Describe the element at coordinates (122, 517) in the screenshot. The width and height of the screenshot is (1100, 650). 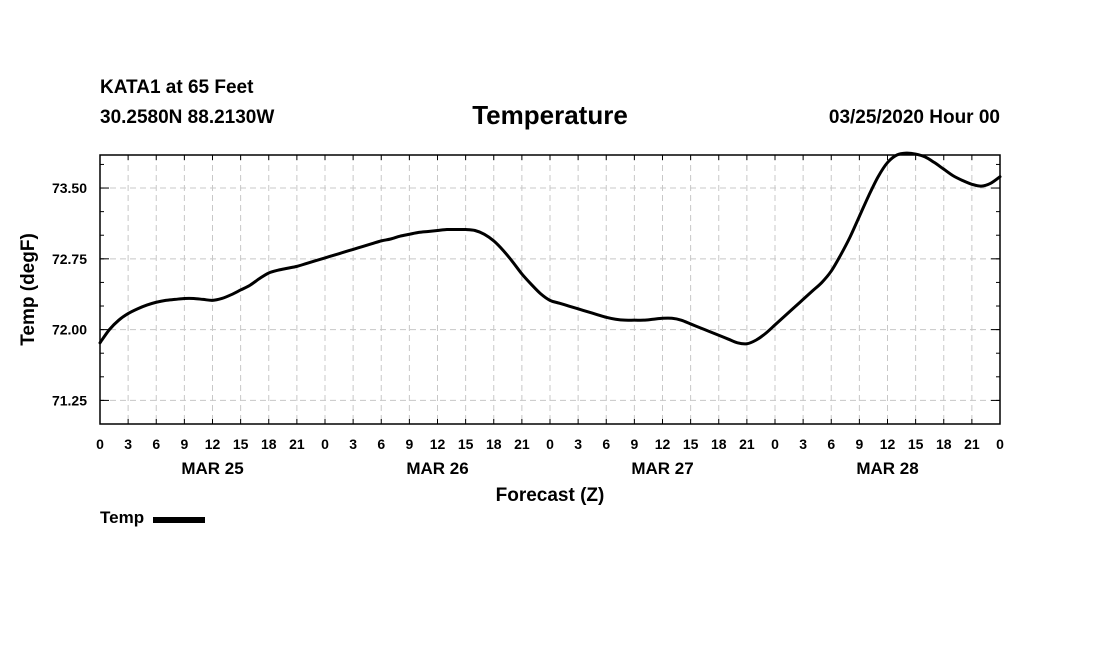
I see `legend-label-temp: Temp` at that location.